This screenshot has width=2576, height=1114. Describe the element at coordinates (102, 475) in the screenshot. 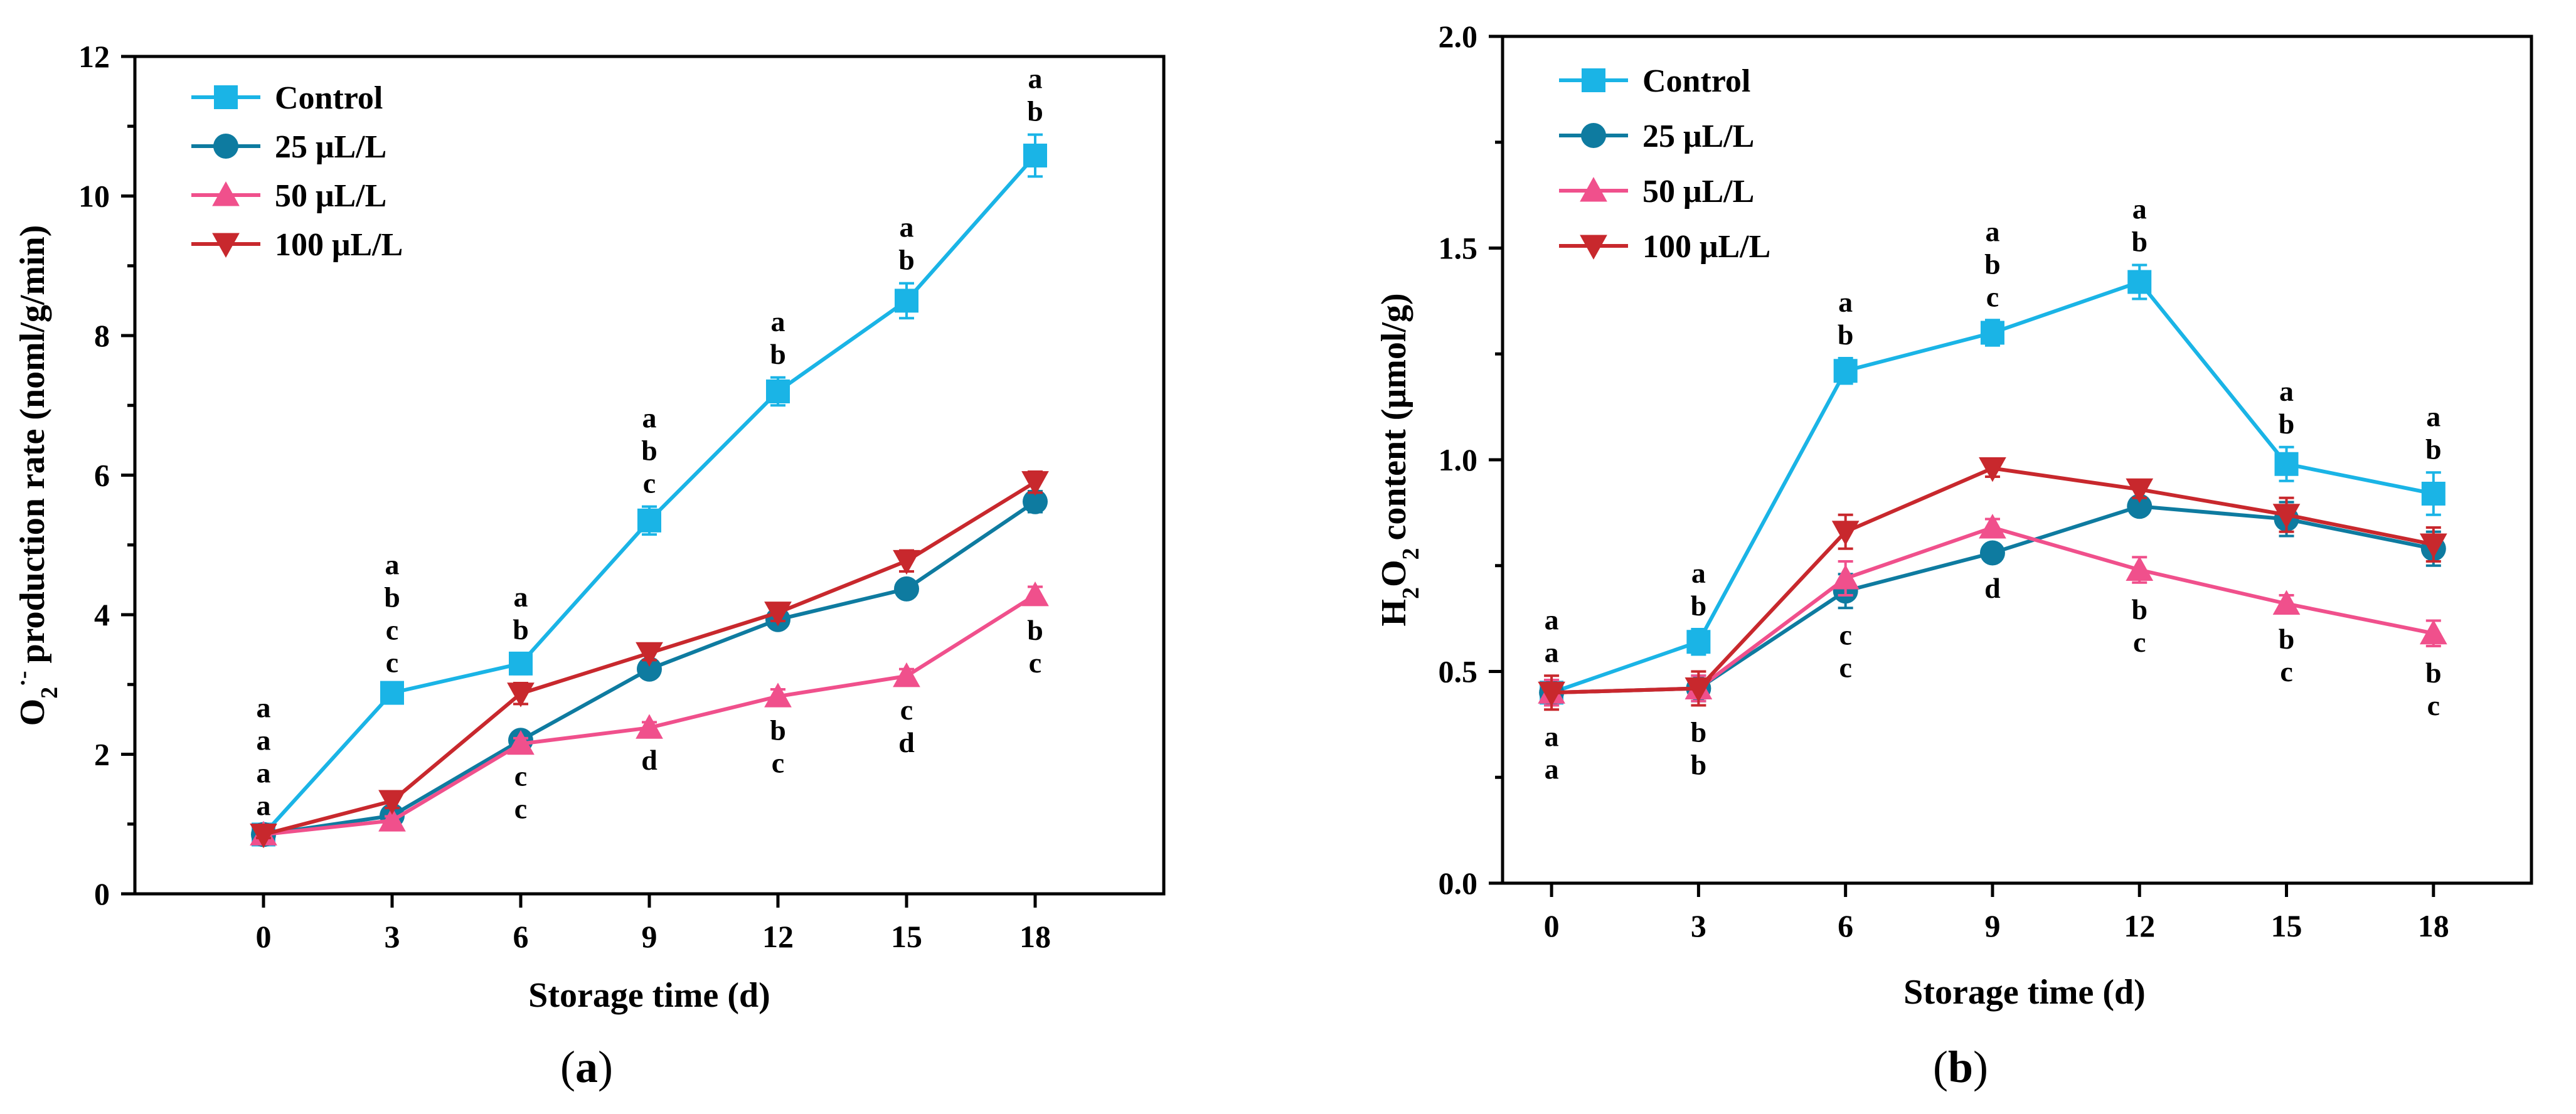

I see `y-tick-label: 6` at that location.